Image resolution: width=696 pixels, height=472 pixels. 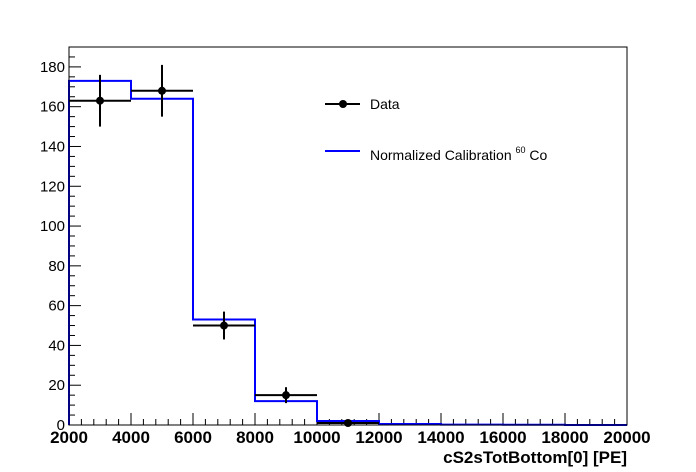 What do you see at coordinates (564, 437) in the screenshot?
I see `x-tick-label: 18000` at bounding box center [564, 437].